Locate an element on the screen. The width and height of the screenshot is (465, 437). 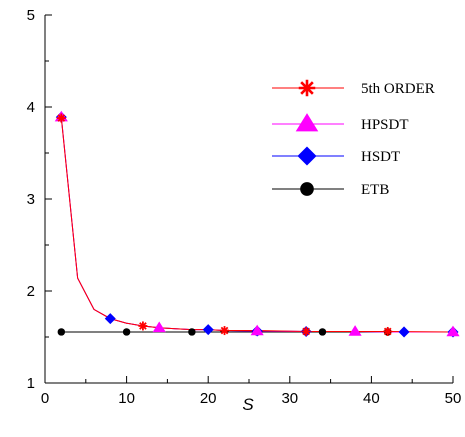
x-tick-label: 10 is located at coordinates (126, 398).